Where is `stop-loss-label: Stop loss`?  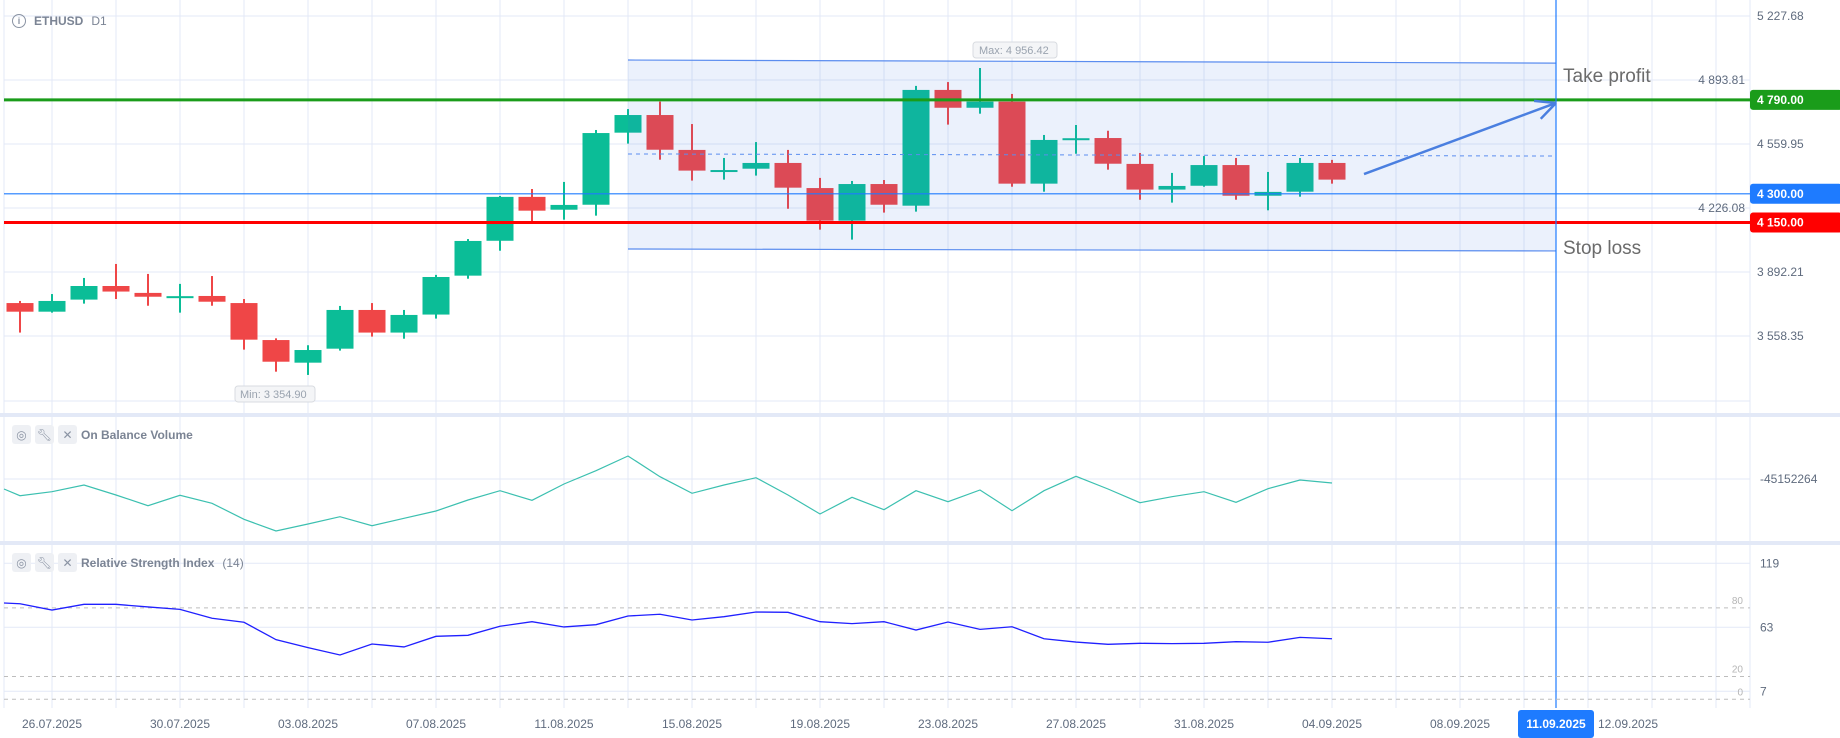
stop-loss-label: Stop loss is located at coordinates (1602, 248).